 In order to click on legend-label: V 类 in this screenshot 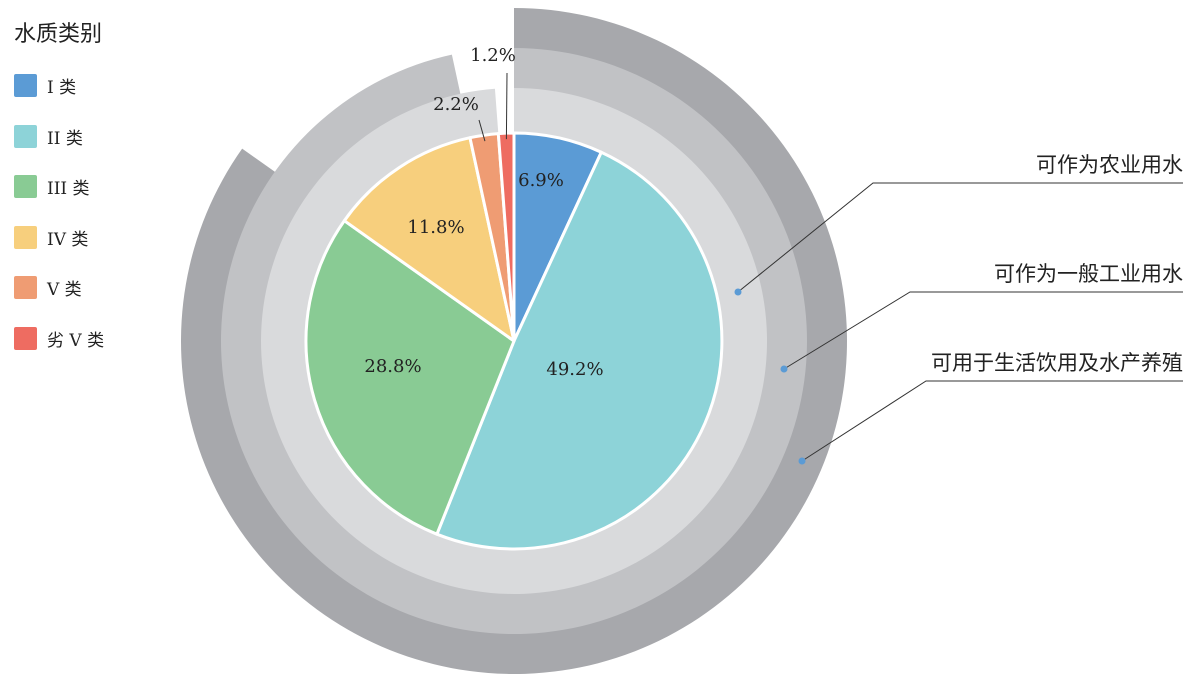, I will do `click(64, 290)`.